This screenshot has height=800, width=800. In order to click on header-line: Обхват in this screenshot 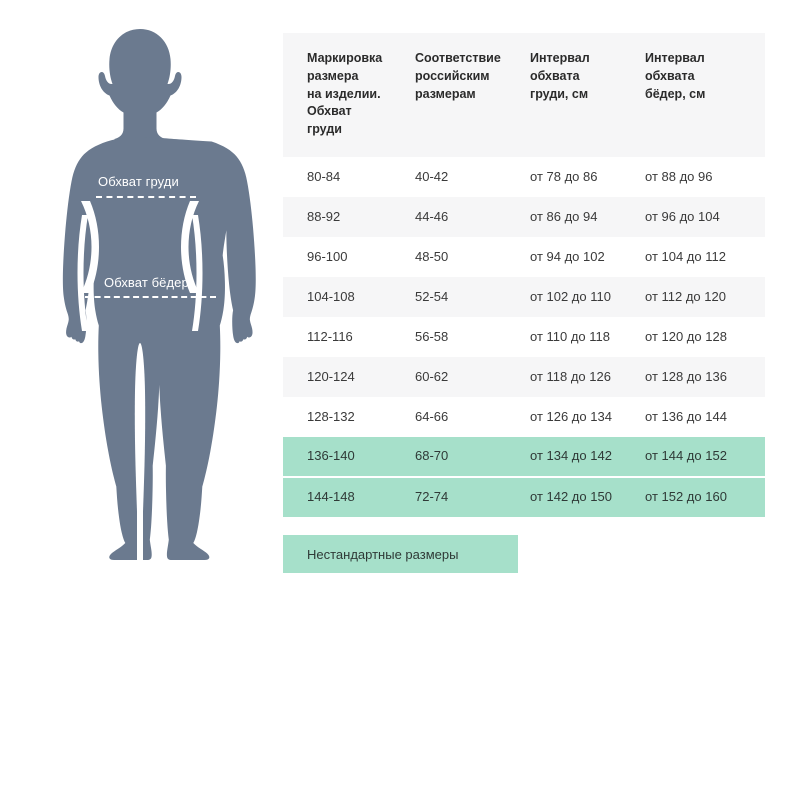, I will do `click(329, 111)`.